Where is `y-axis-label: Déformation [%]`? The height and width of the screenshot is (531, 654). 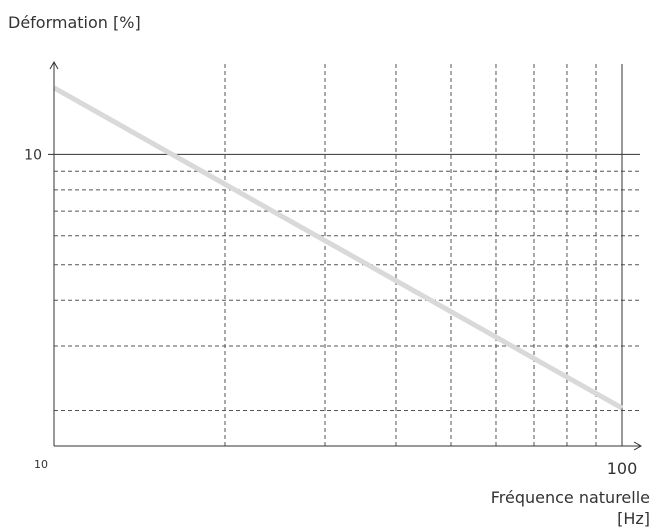 y-axis-label: Déformation [%] is located at coordinates (74, 22).